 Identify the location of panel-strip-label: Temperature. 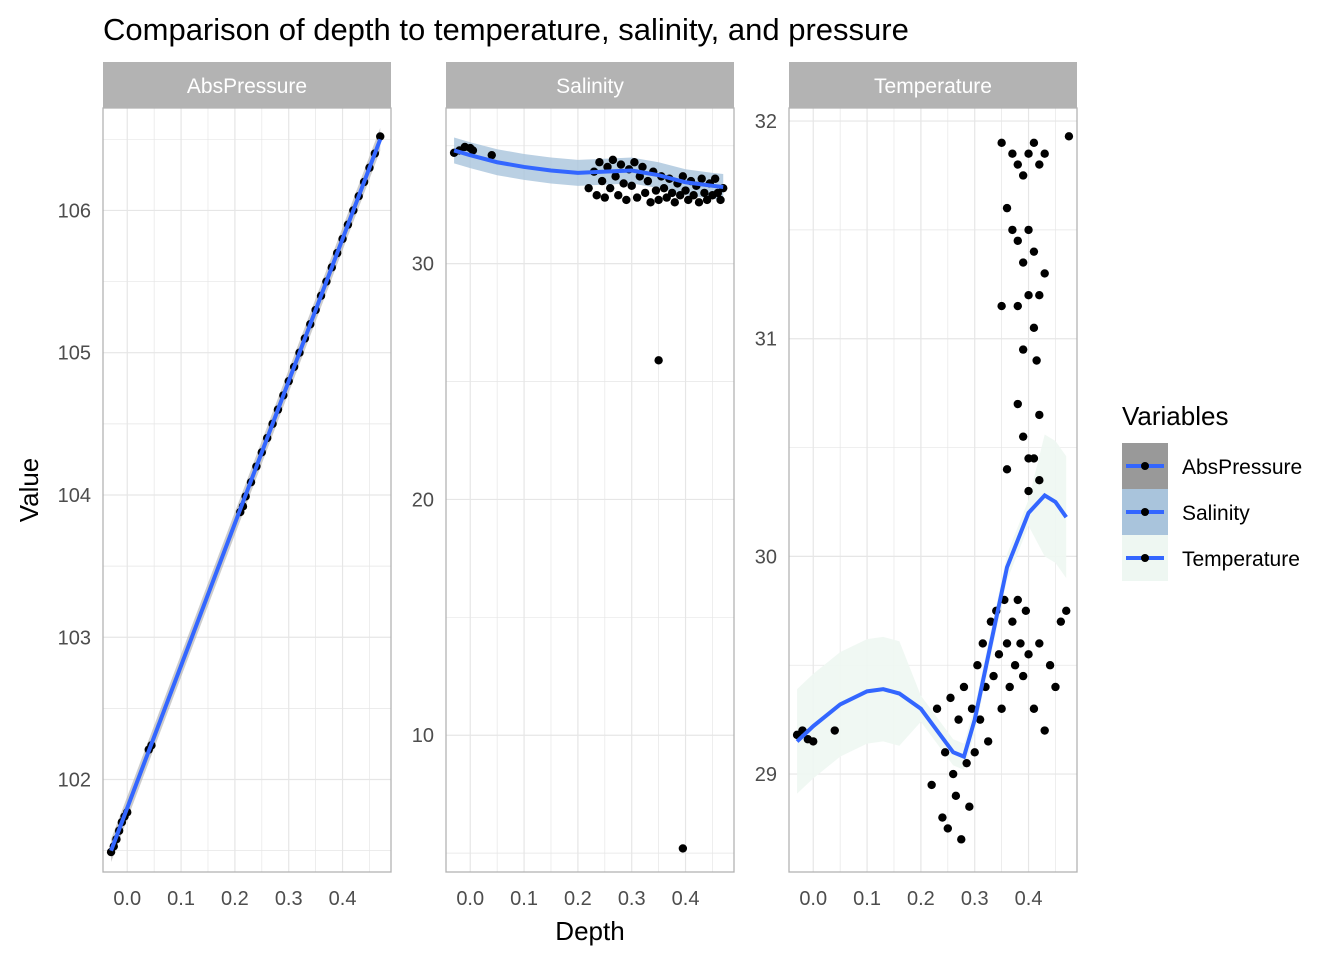
(933, 86).